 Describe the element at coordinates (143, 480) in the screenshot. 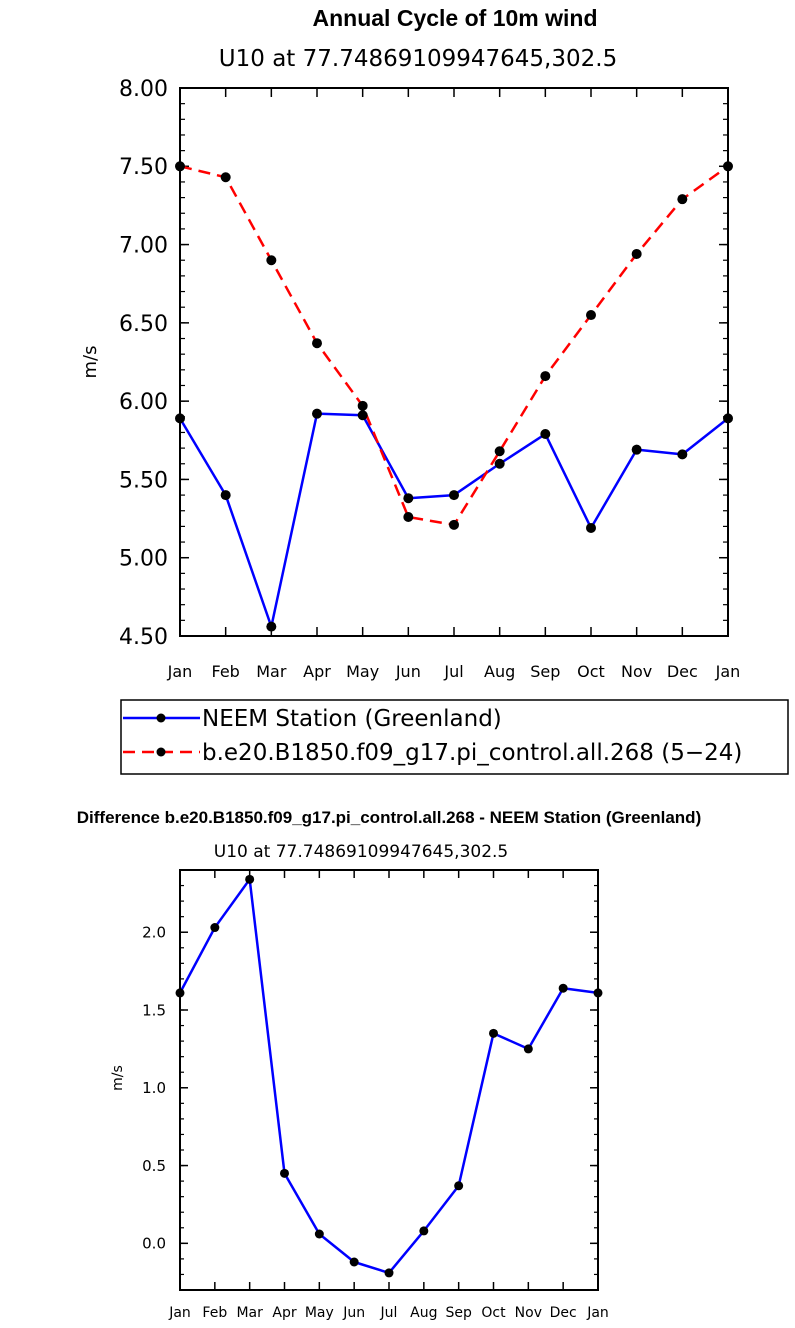

I see `chart1-y-tick-label: 5.50` at that location.